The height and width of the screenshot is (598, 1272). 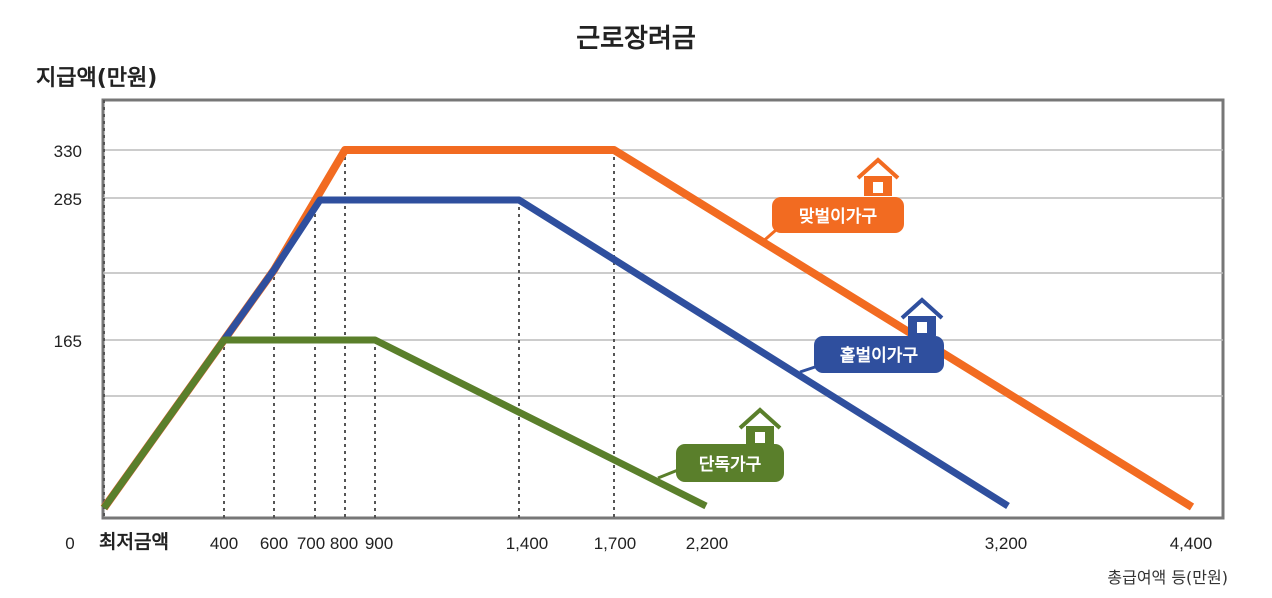 What do you see at coordinates (720, 444) in the screenshot?
I see `legend-badge-alone: 단독가구` at bounding box center [720, 444].